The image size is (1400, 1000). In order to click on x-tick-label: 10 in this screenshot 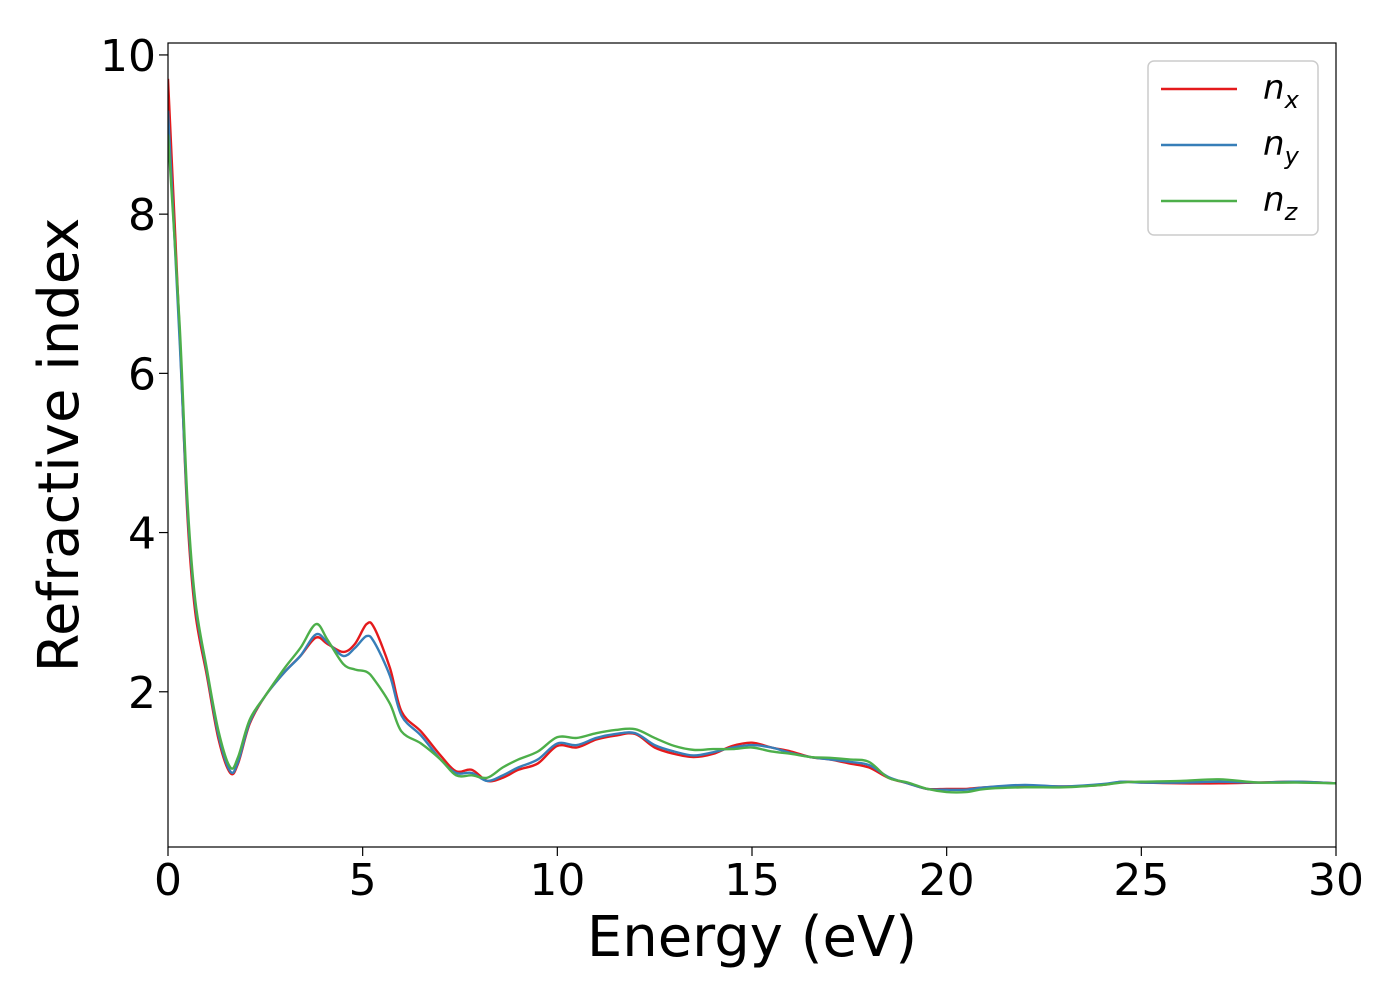, I will do `click(557, 880)`.